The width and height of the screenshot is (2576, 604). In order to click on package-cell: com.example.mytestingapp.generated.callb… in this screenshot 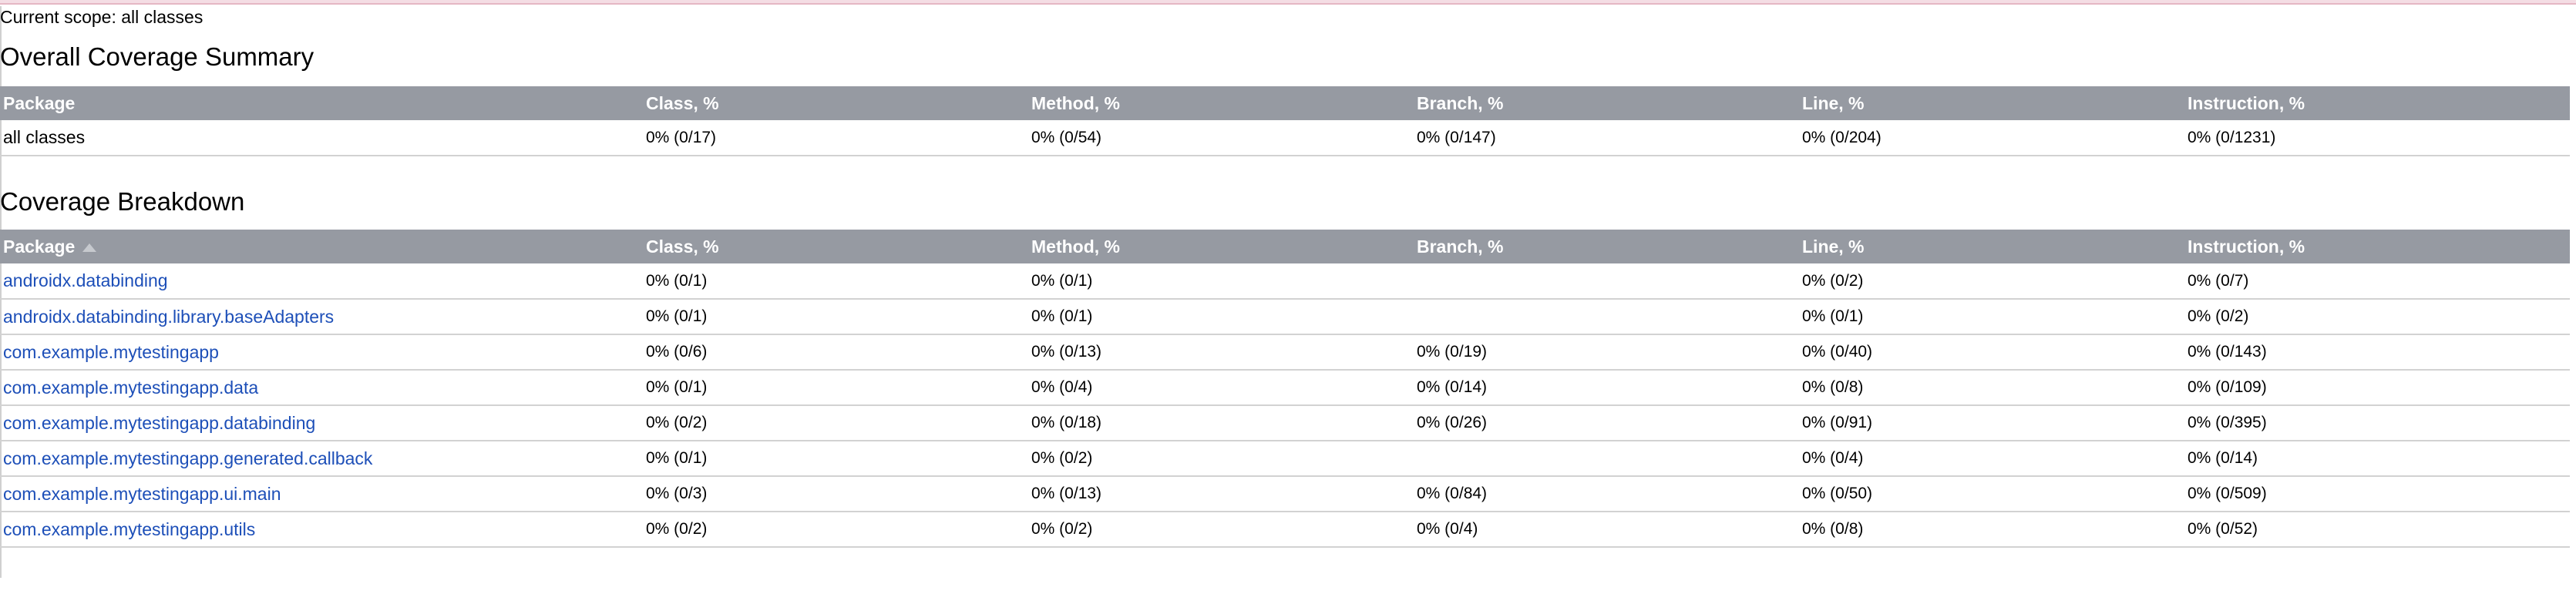, I will do `click(321, 459)`.